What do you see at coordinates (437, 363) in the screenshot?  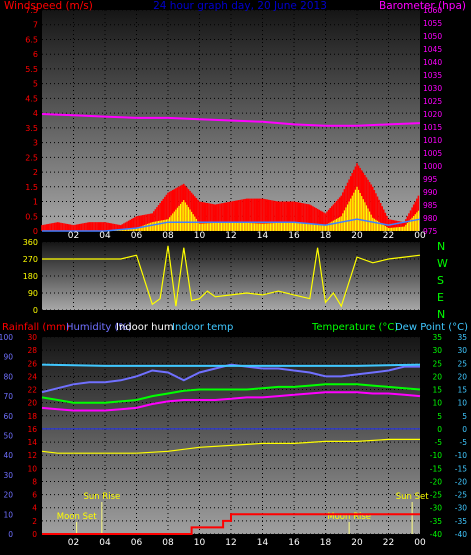 I see `temperature-tick-label: 25` at bounding box center [437, 363].